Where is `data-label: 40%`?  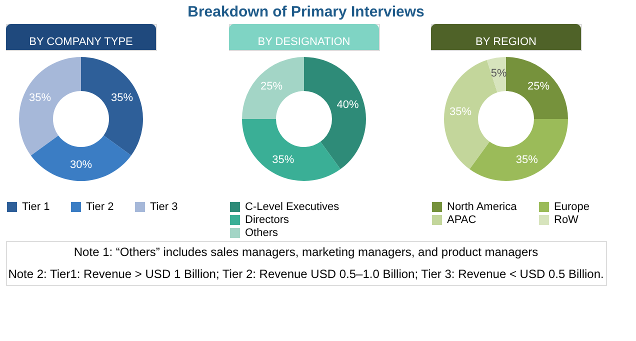 data-label: 40% is located at coordinates (347, 104).